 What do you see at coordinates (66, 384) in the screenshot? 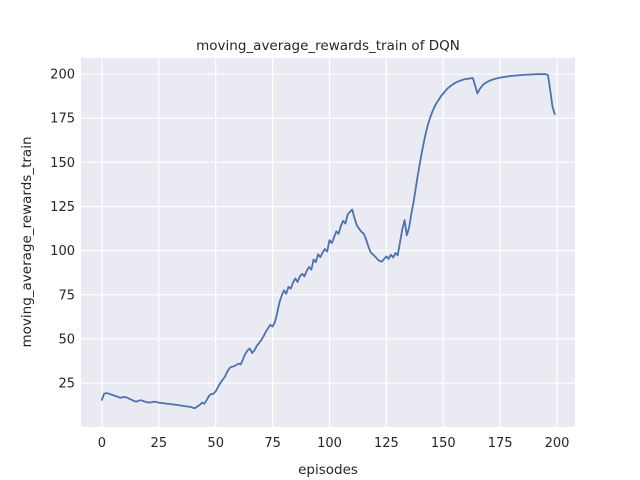
I see `y-tick-label: 25` at bounding box center [66, 384].